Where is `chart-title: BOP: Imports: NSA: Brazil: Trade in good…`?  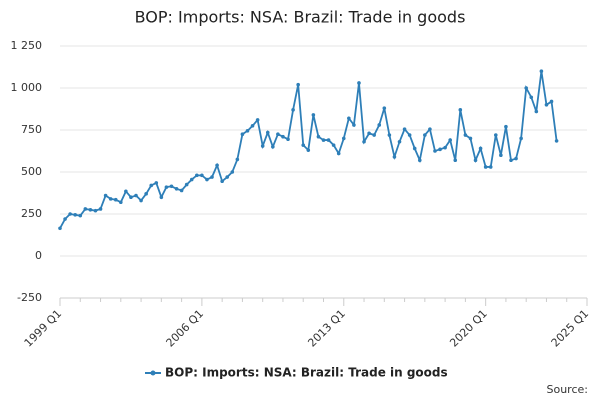
chart-title: BOP: Imports: NSA: Brazil: Trade in good… is located at coordinates (300, 17).